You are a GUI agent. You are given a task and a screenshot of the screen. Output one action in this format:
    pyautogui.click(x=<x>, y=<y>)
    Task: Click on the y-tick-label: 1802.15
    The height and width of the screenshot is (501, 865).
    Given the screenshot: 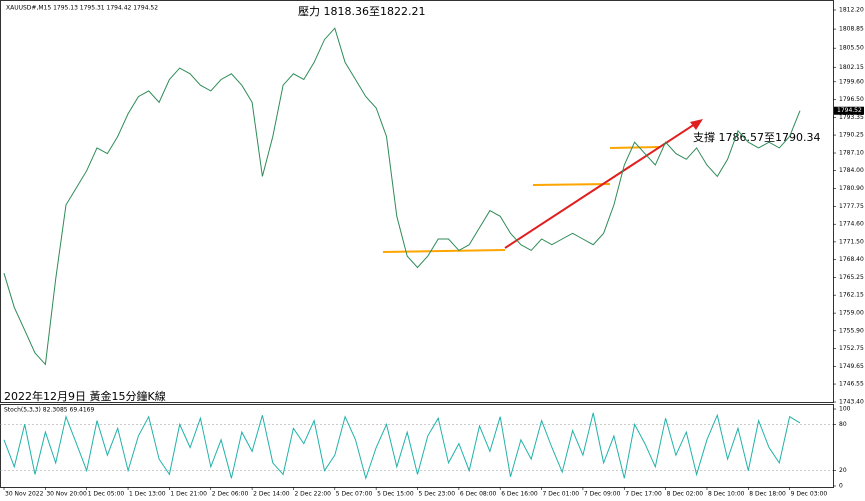 What is the action you would take?
    pyautogui.click(x=851, y=67)
    